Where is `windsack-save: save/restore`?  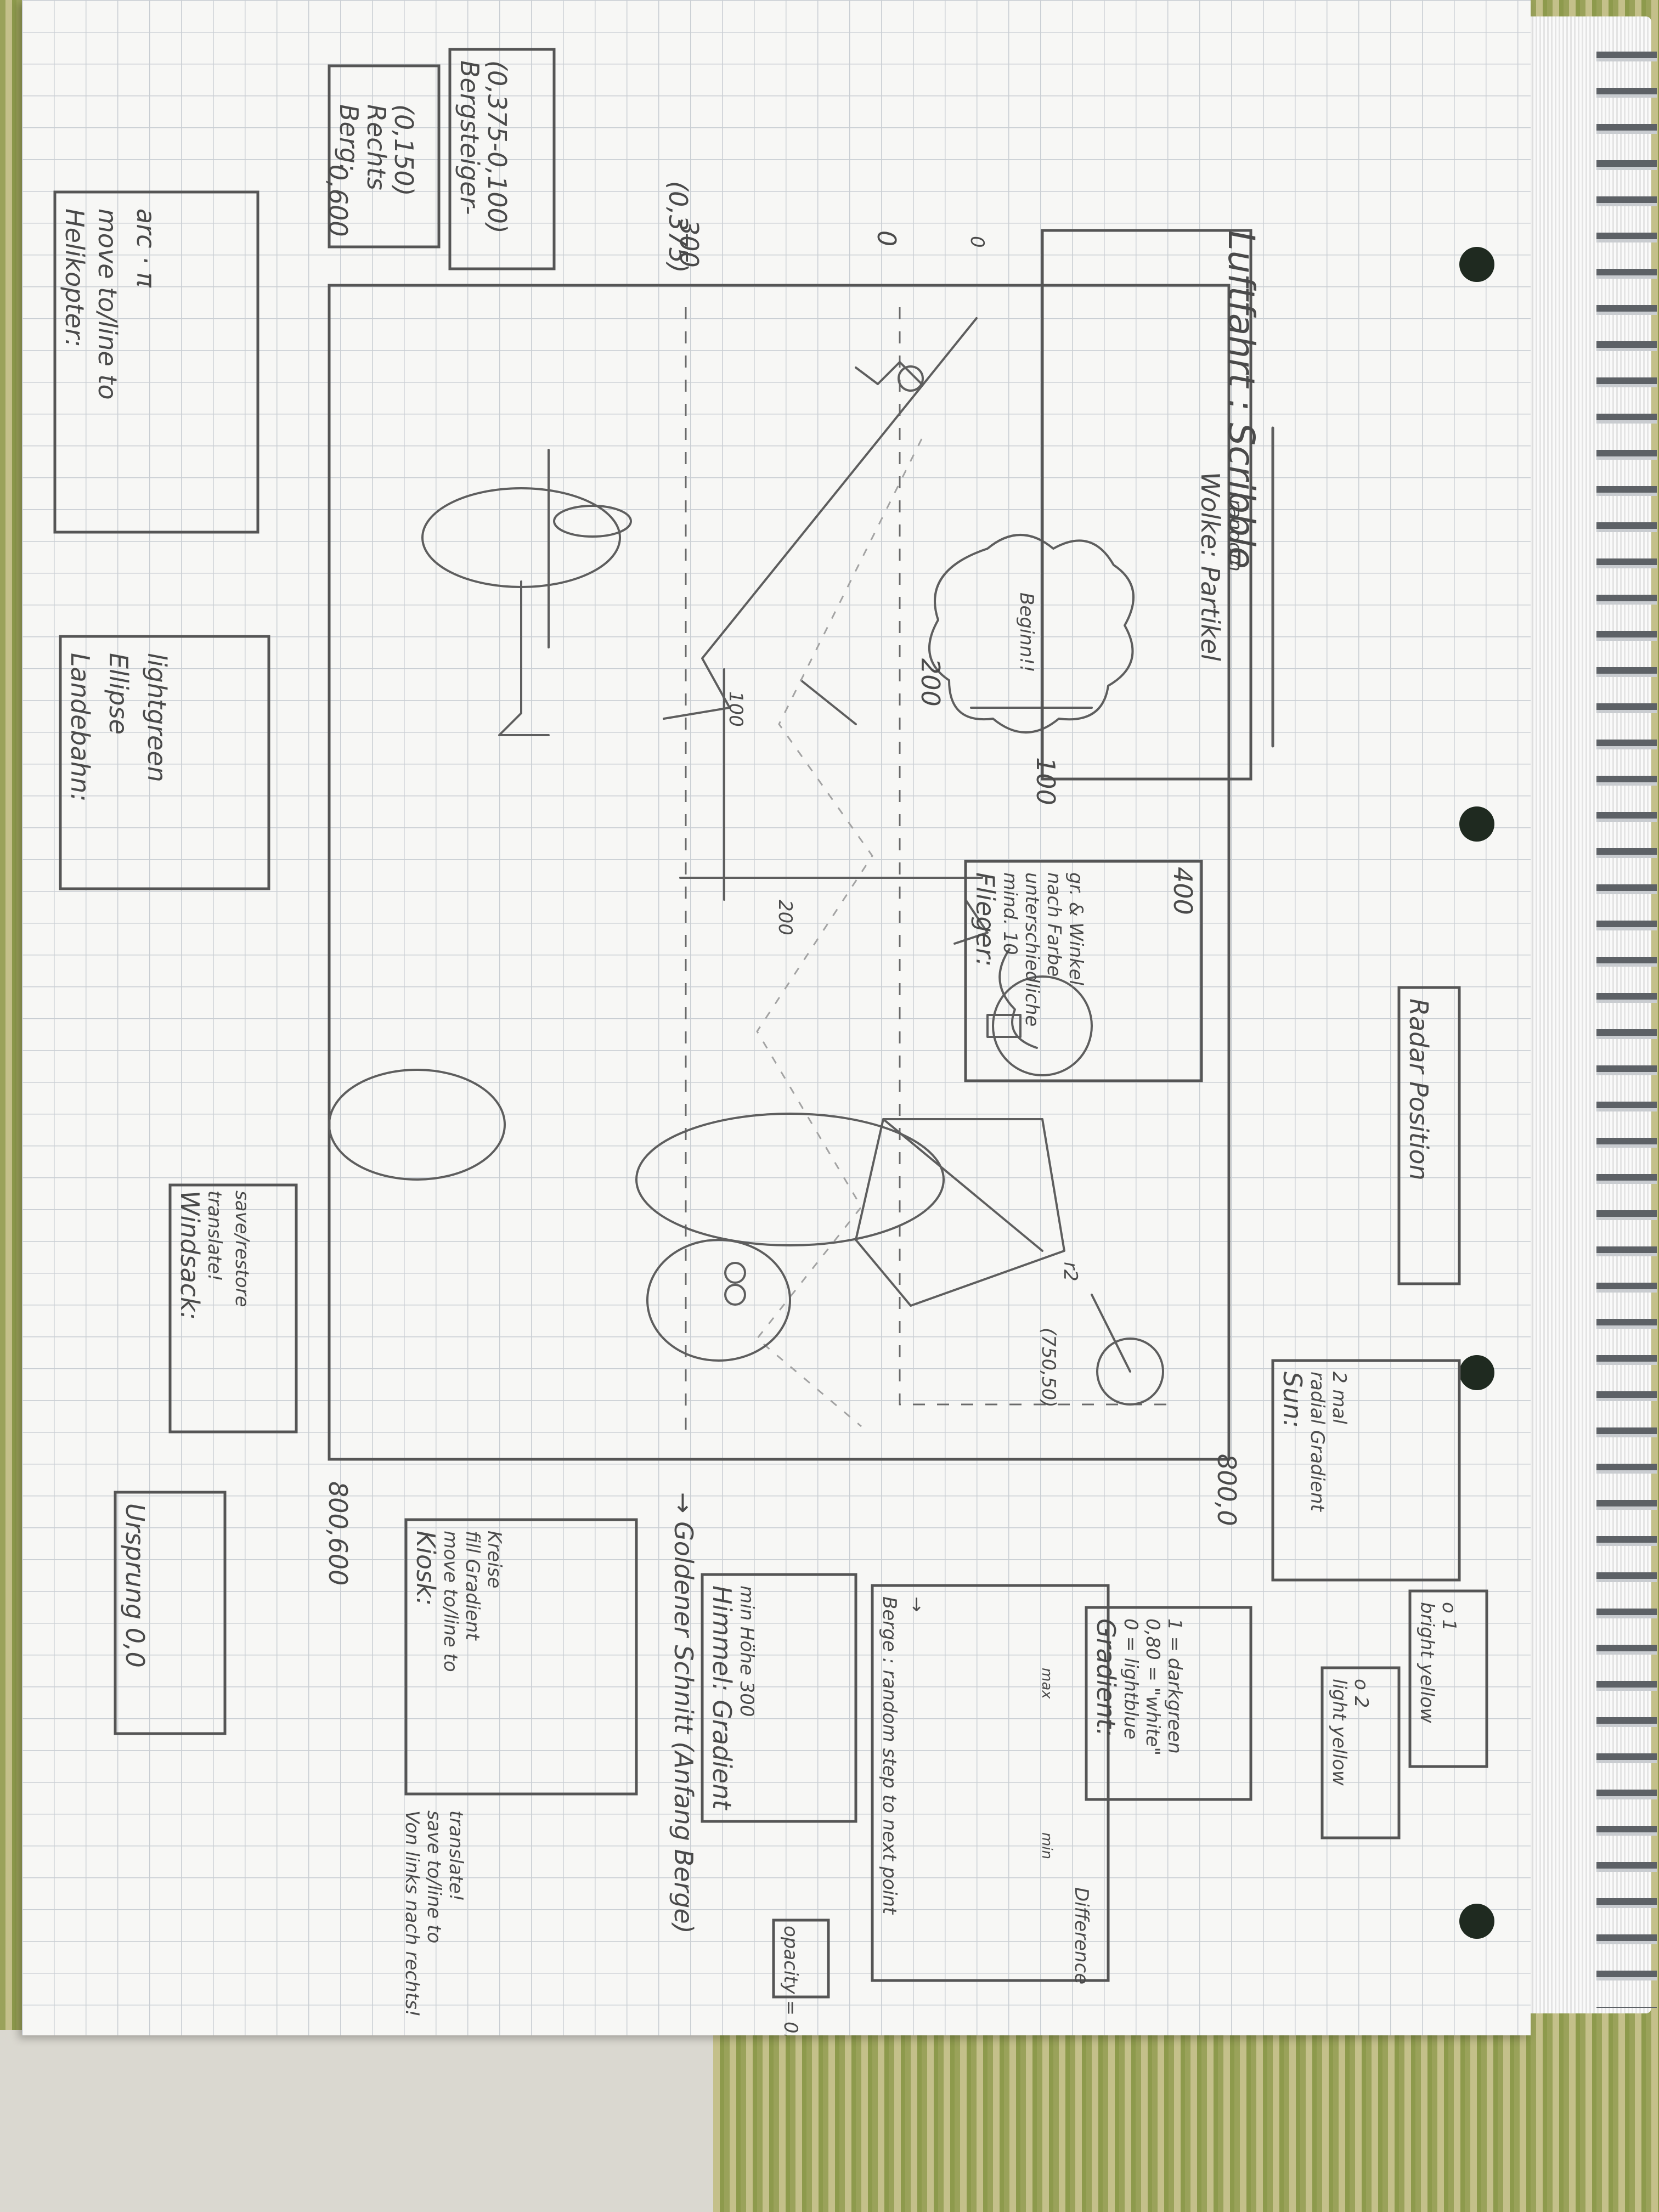
windsack-save: save/restore is located at coordinates (242, 1249).